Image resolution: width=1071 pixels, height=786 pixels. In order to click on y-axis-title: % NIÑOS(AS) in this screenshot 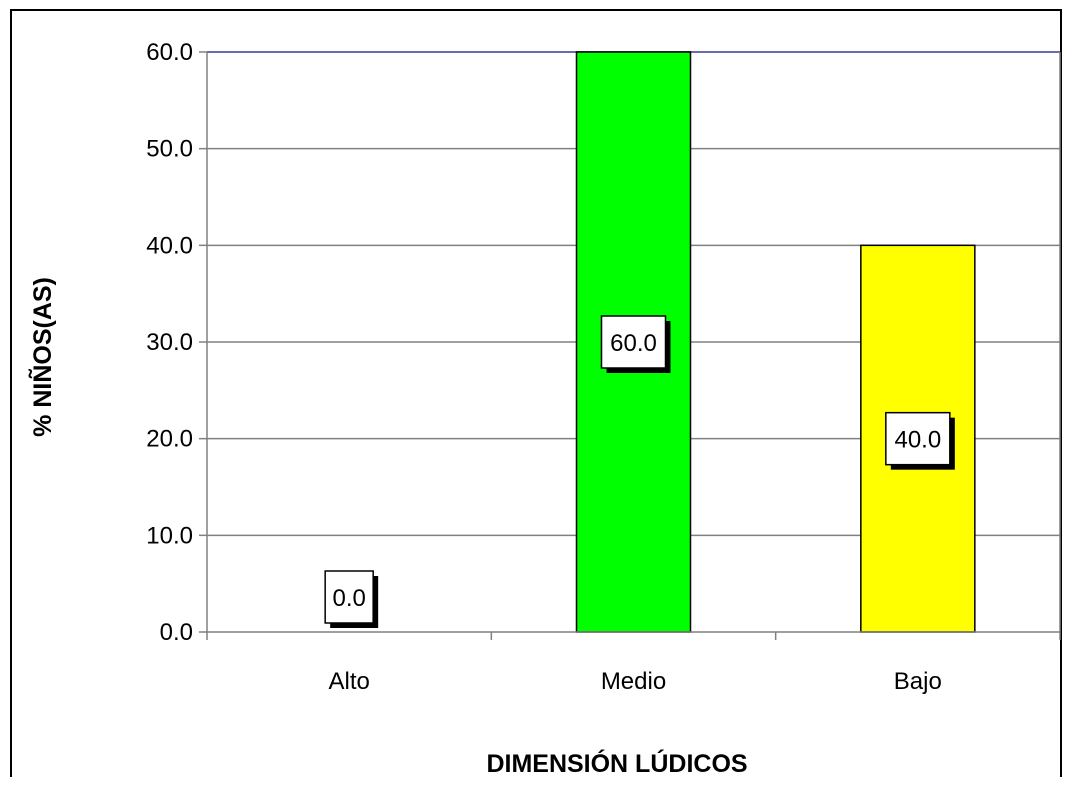, I will do `click(42, 357)`.